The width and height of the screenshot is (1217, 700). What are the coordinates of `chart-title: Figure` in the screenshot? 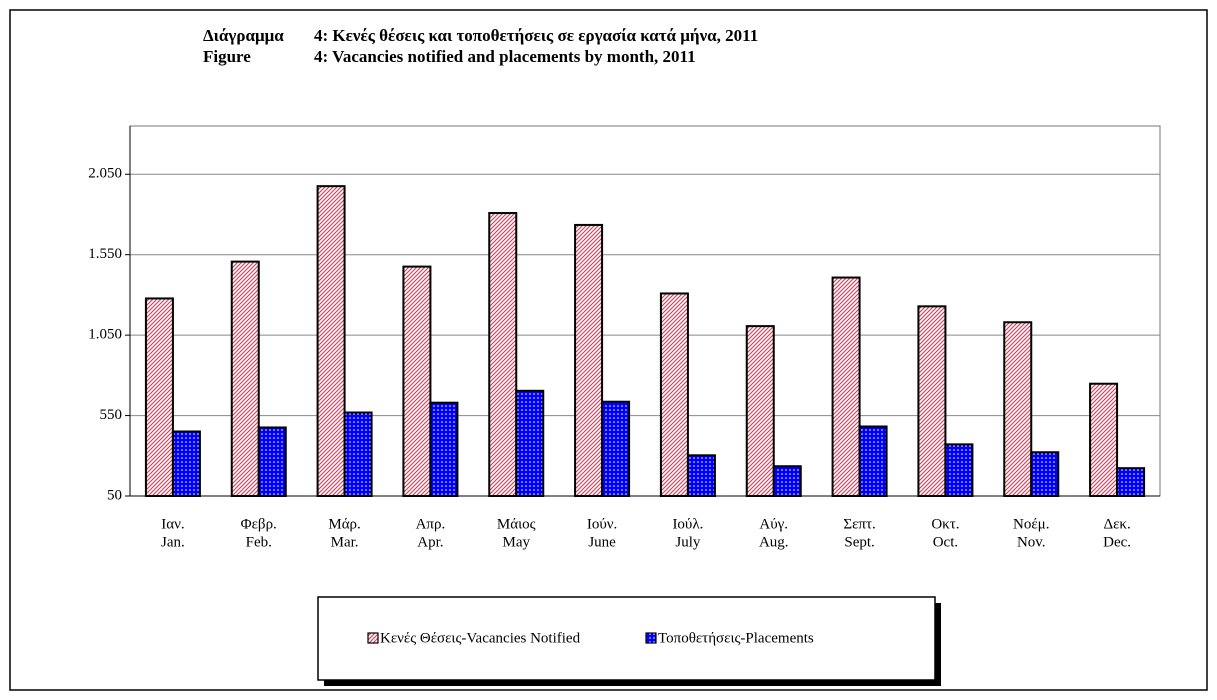 It's located at (227, 56).